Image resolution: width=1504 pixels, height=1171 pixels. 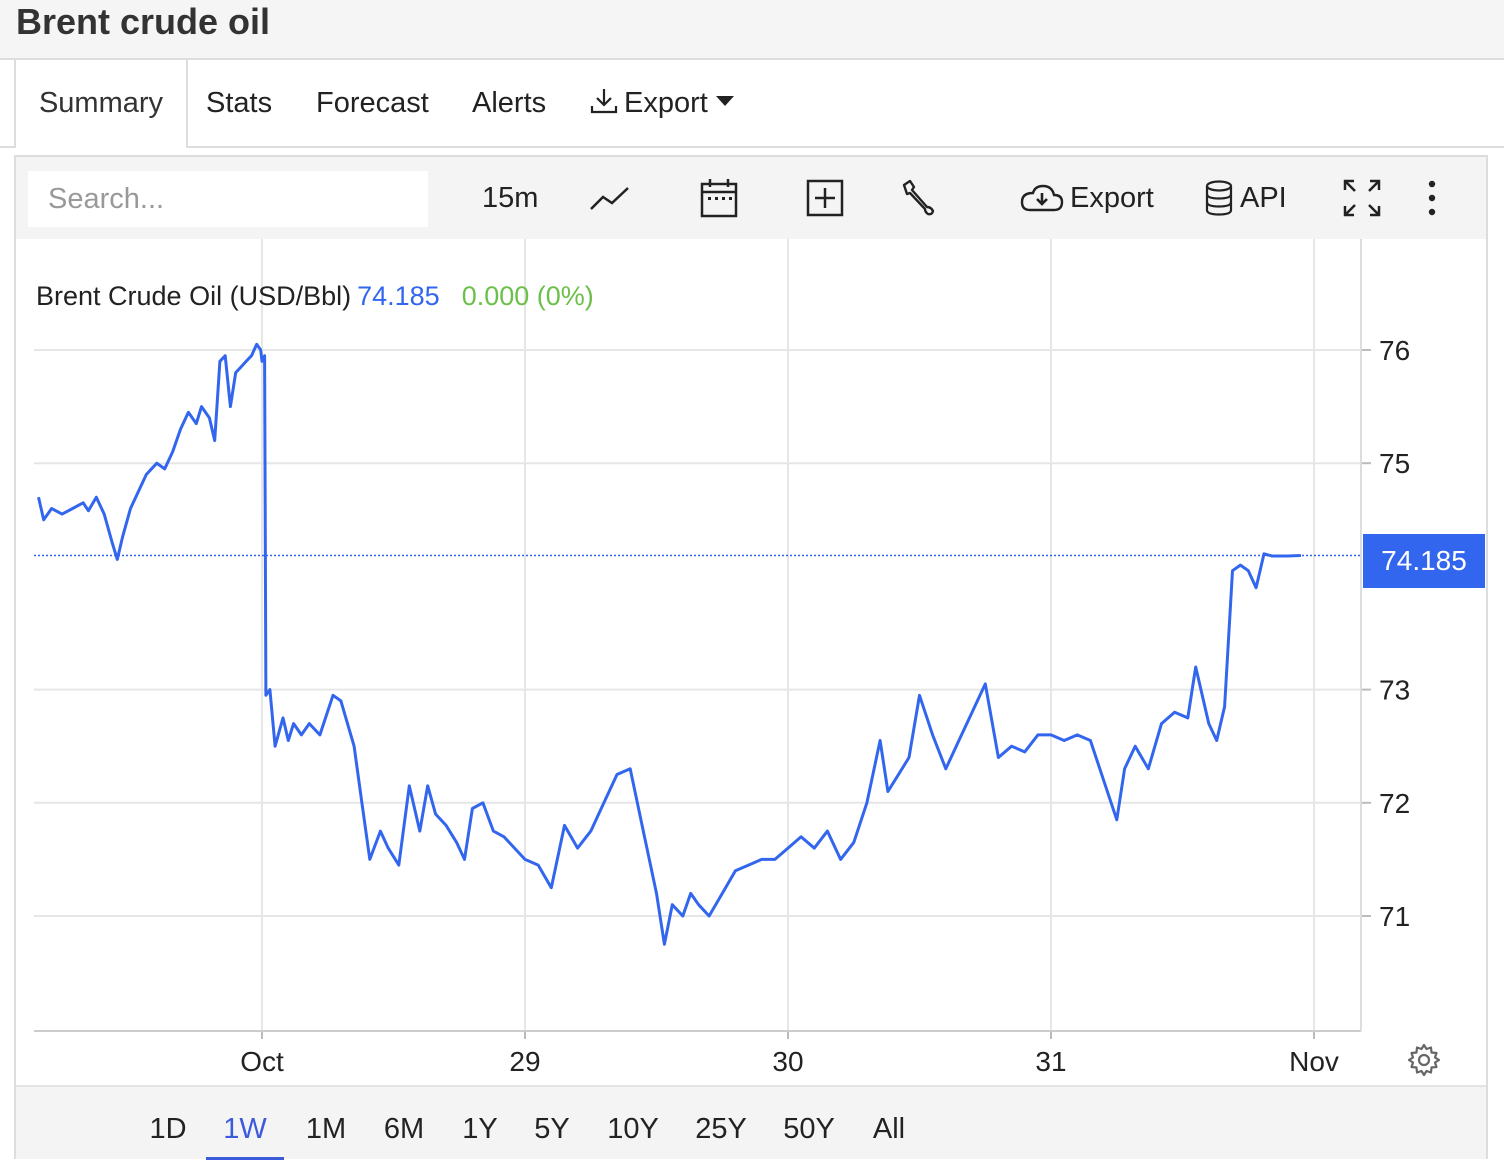 I want to click on add-indicator-icon, so click(x=825, y=198).